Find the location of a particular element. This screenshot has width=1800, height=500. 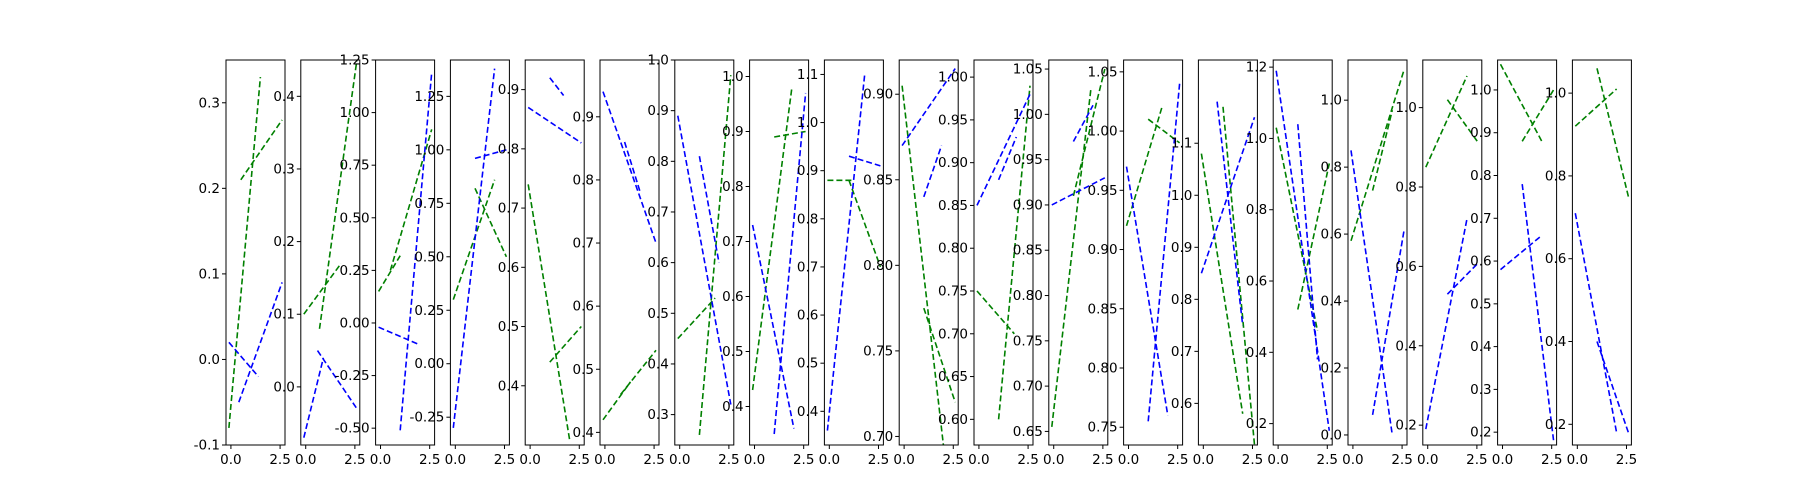

y-tick-label: 0.3 is located at coordinates (657, 415).